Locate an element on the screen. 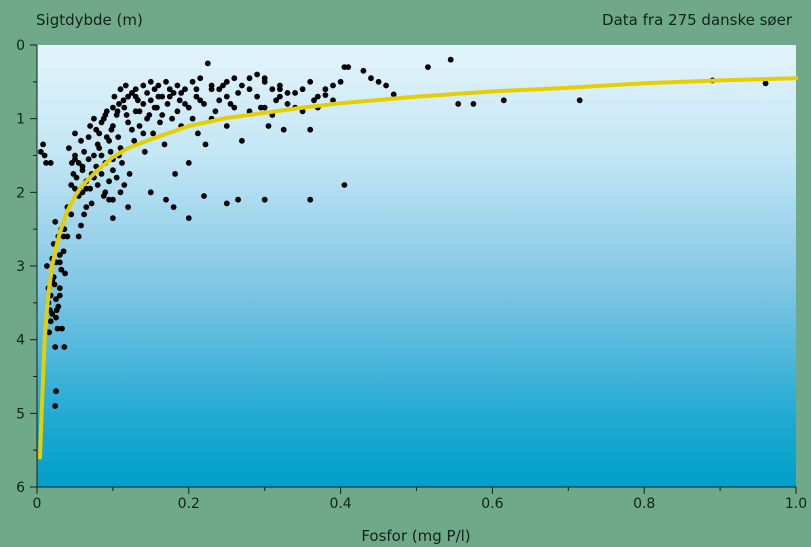 The image size is (811, 547). y-tick-label: 1 is located at coordinates (20, 120).